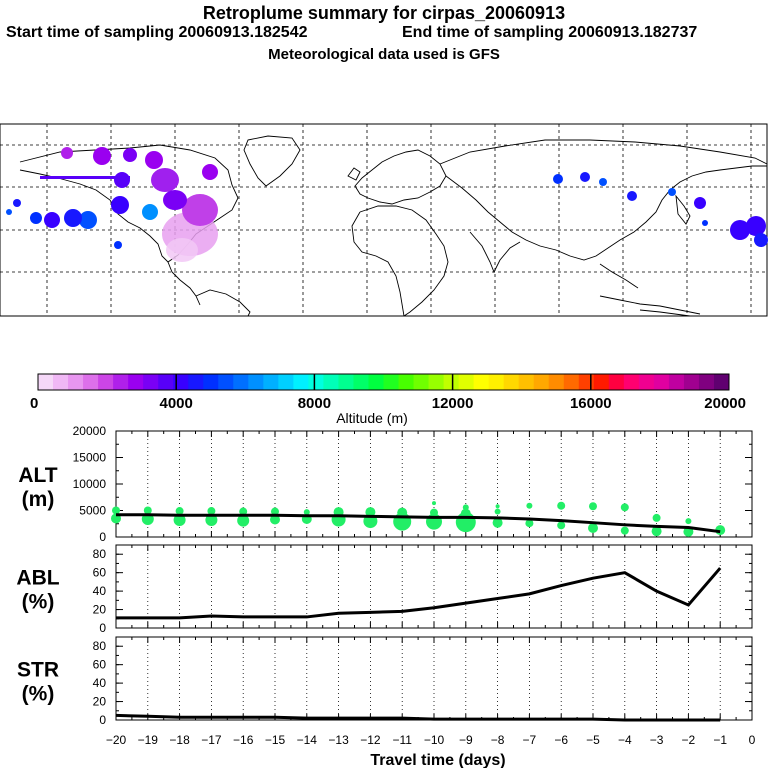  Describe the element at coordinates (100, 646) in the screenshot. I see `y-tick-label: 80` at that location.